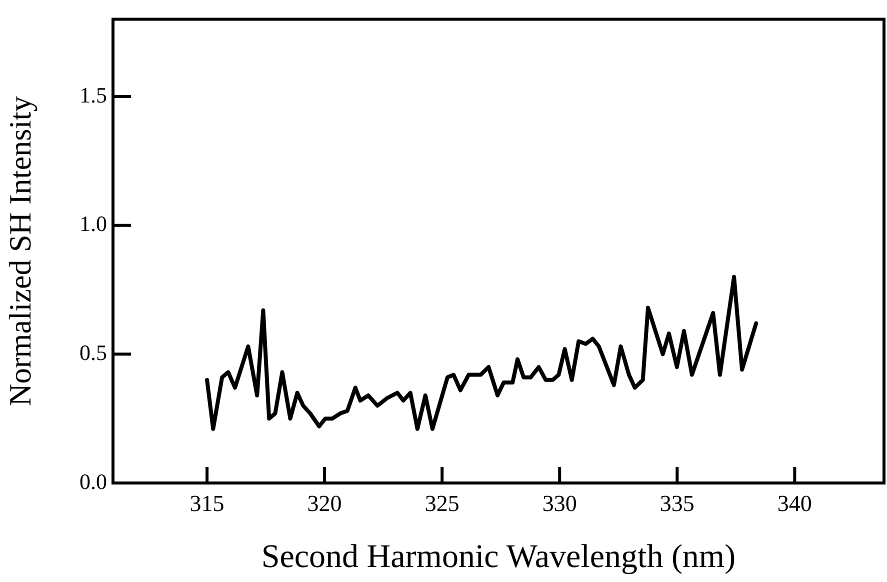 The height and width of the screenshot is (582, 887). Describe the element at coordinates (677, 503) in the screenshot. I see `x-tick-label: 335` at that location.